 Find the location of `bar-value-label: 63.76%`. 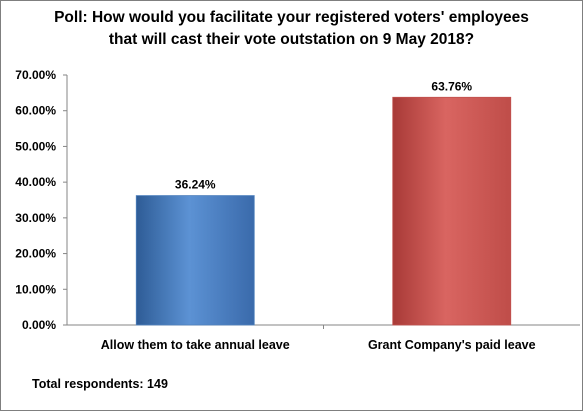

bar-value-label: 63.76% is located at coordinates (451, 86).